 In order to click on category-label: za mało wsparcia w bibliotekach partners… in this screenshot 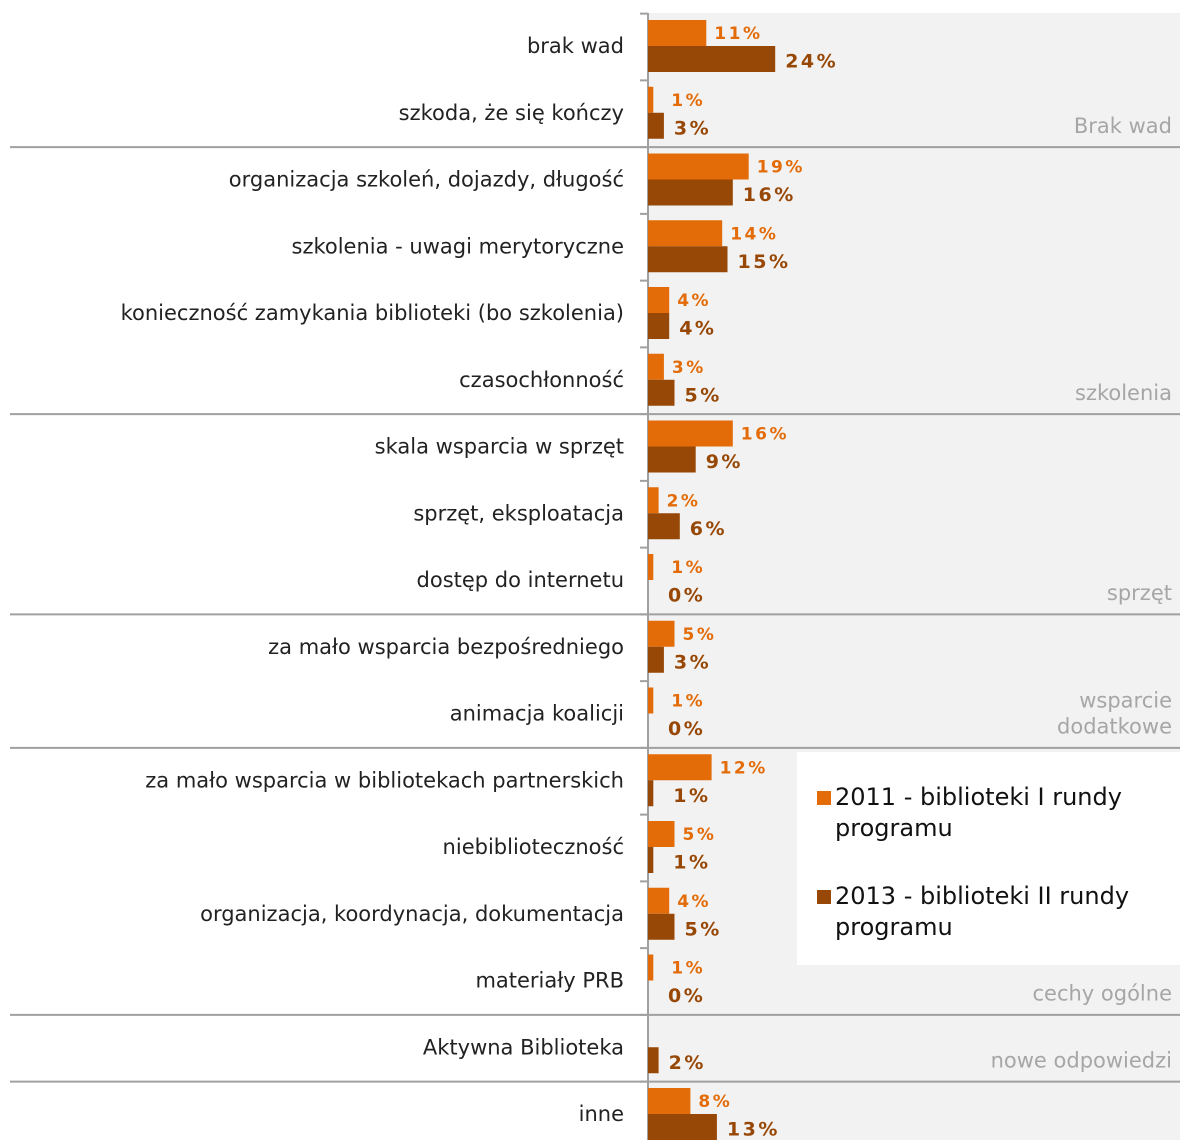, I will do `click(384, 780)`.